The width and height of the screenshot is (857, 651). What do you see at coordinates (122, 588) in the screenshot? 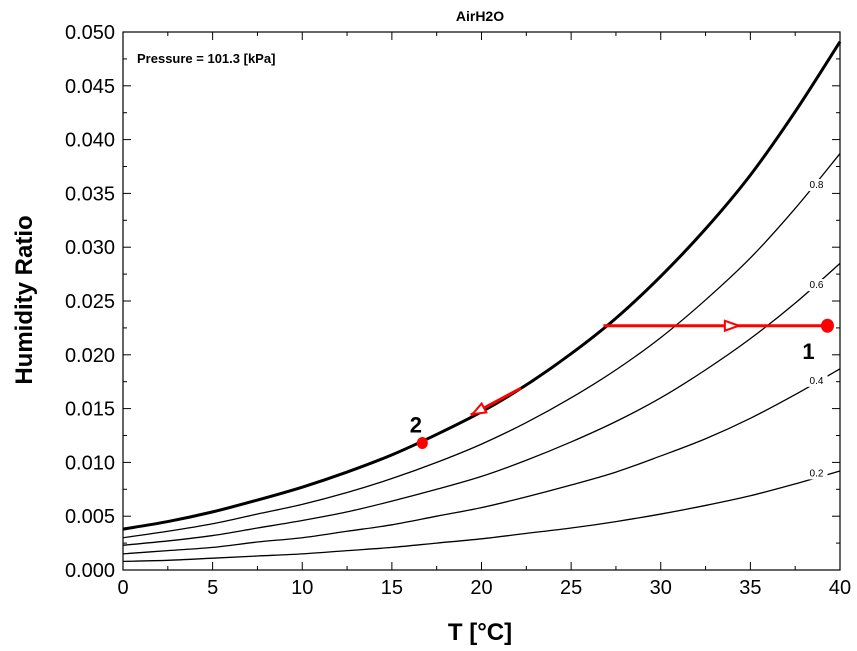
I see `x-tick-label: 0` at bounding box center [122, 588].